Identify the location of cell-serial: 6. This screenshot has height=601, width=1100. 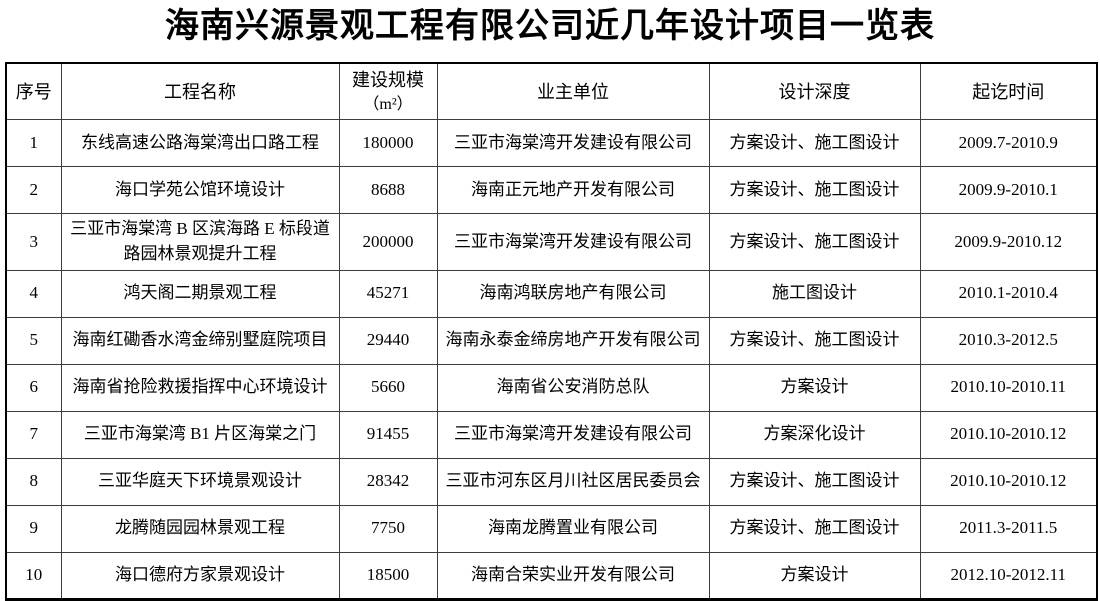
(33, 387).